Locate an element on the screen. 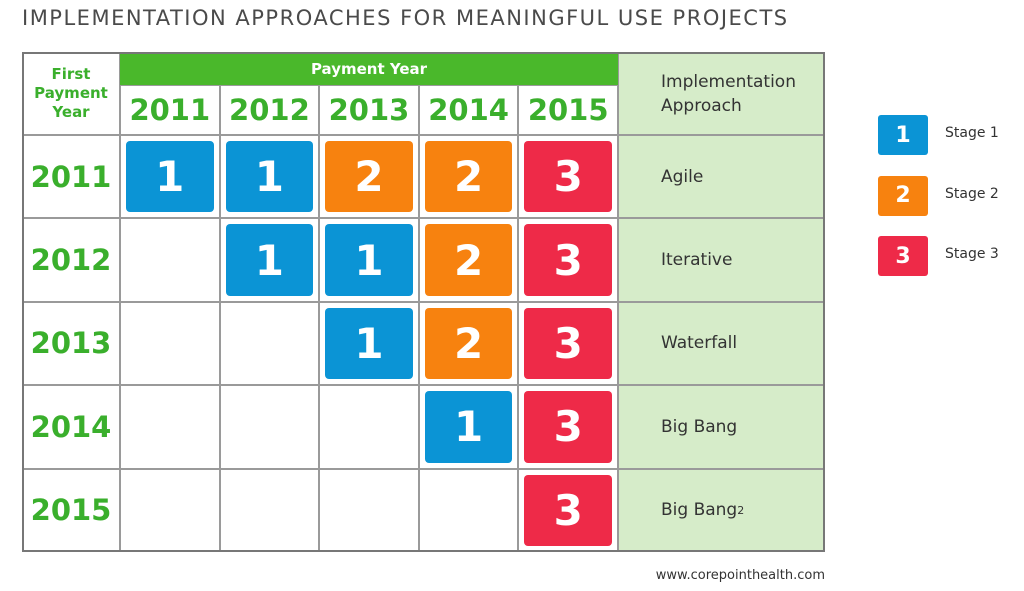 The image size is (1024, 591). row-year: 2013 is located at coordinates (71, 343).